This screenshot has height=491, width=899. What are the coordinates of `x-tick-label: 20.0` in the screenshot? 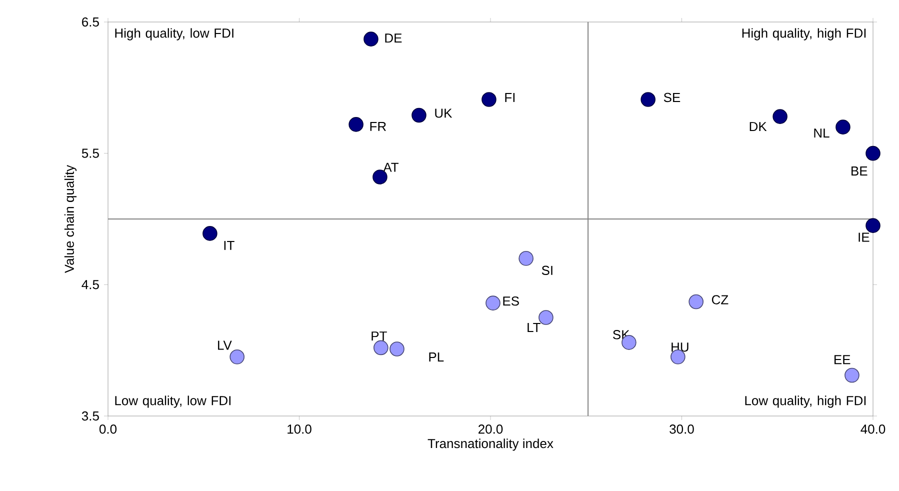 It's located at (490, 429).